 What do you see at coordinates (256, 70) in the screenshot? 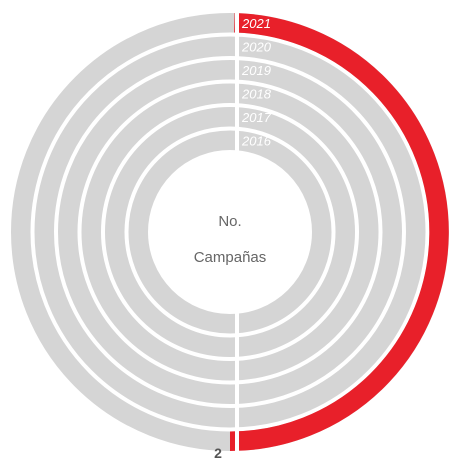
I see `year-label-2019: 2019` at bounding box center [256, 70].